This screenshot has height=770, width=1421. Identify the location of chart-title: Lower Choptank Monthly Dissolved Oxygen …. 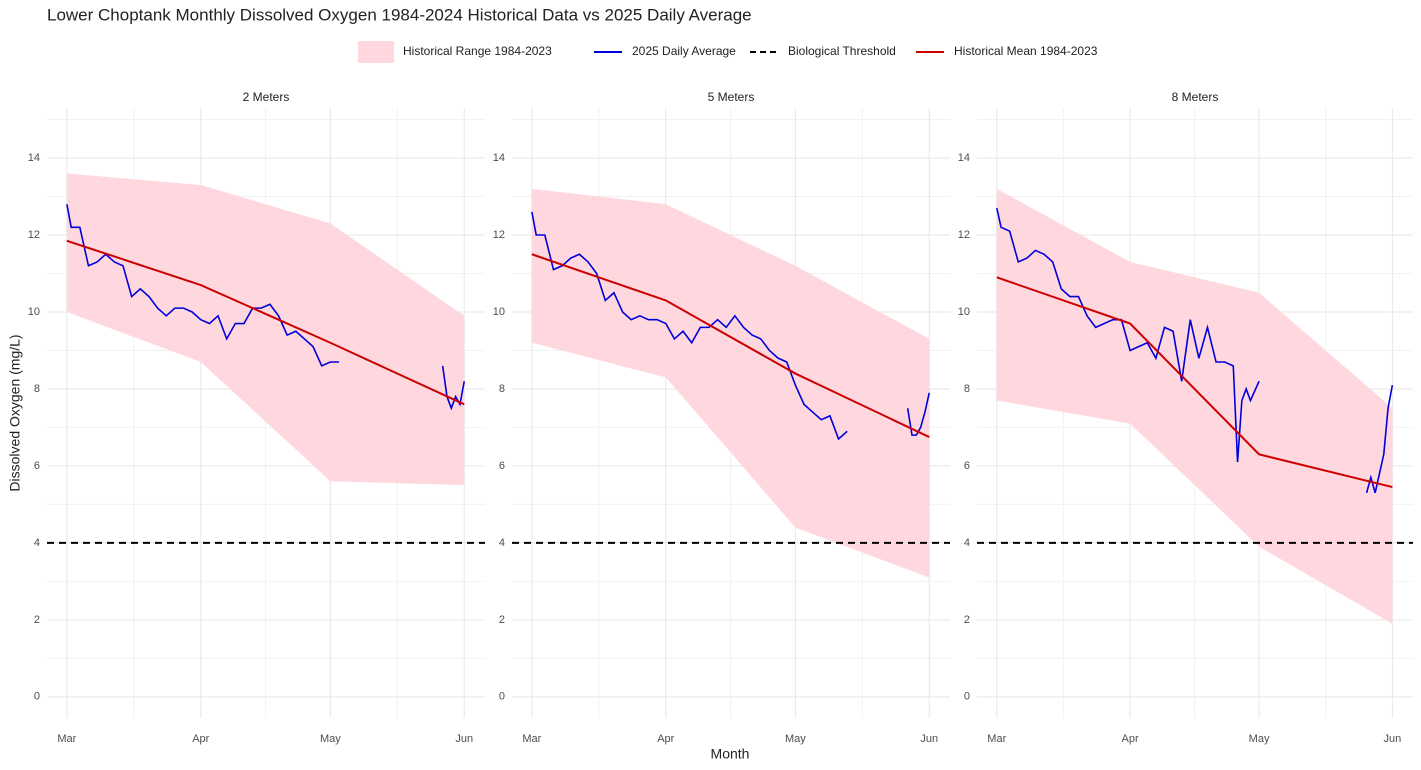
(399, 14).